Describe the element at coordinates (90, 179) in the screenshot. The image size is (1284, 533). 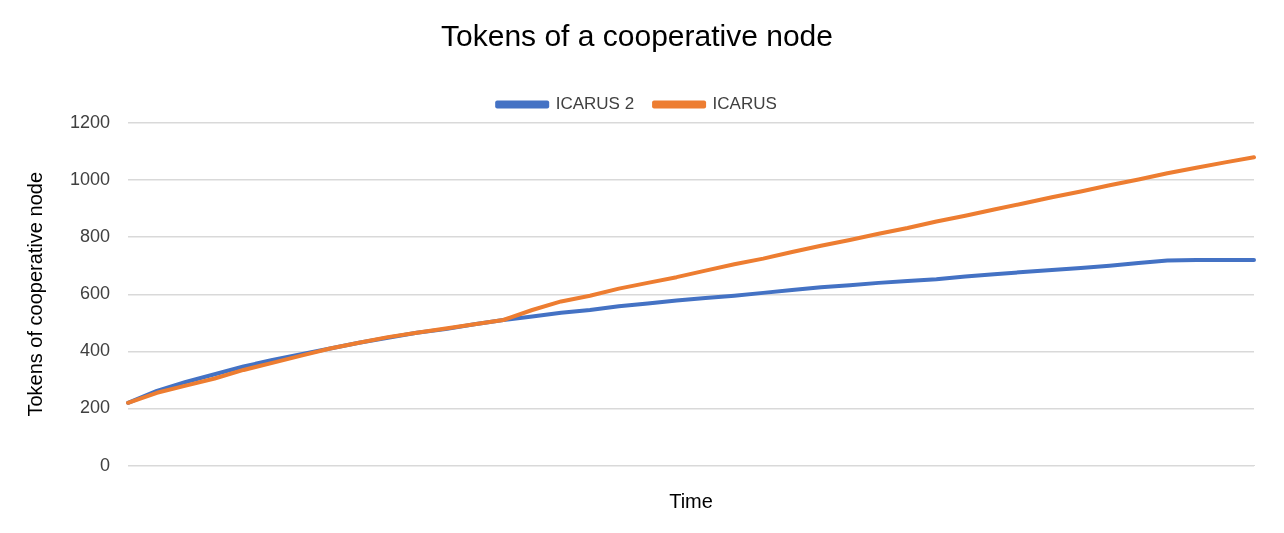
I see `y-tick-label: 1000` at that location.